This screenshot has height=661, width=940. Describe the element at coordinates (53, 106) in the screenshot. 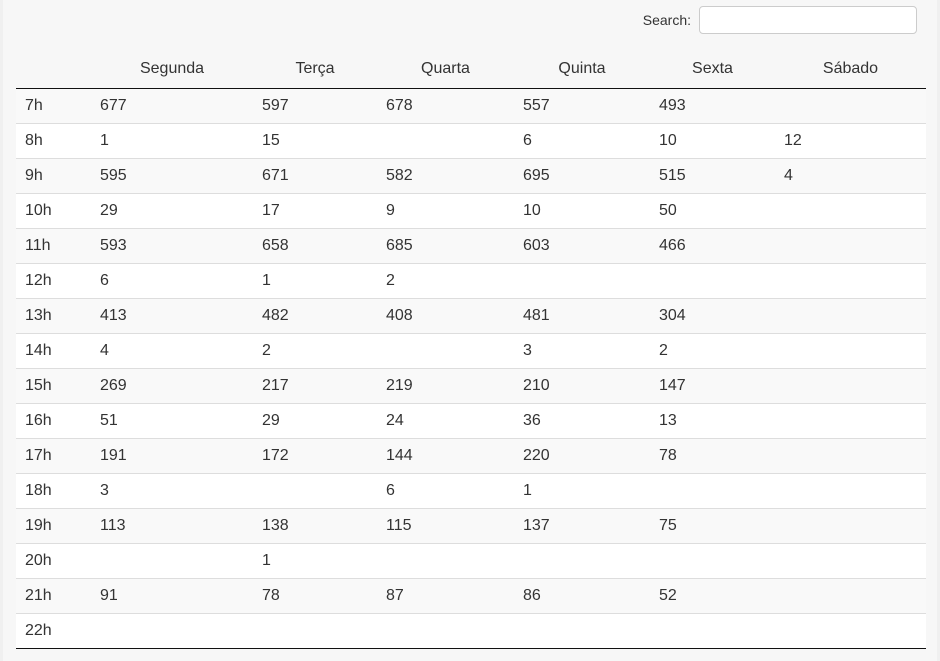

I see `table-cell: 7h` at that location.